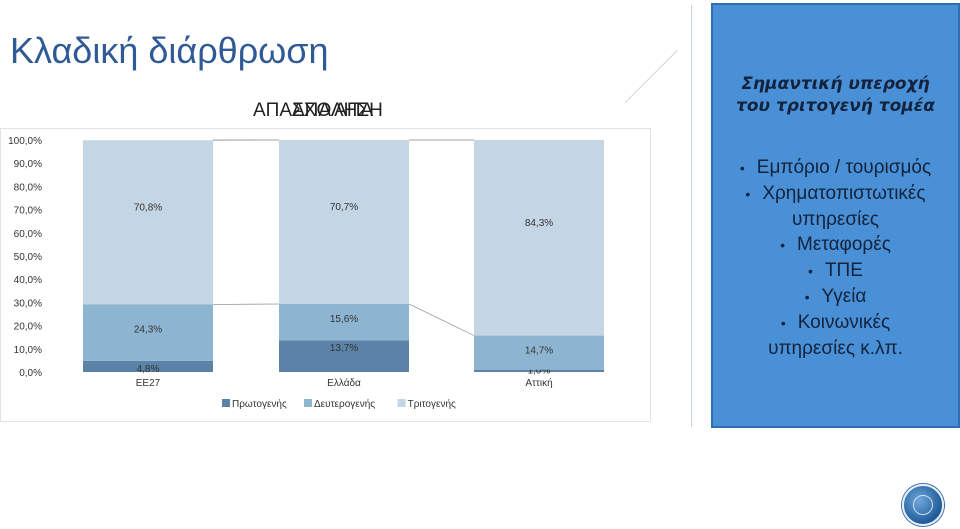  What do you see at coordinates (30, 373) in the screenshot?
I see `y-tick-label: 0,0%` at bounding box center [30, 373].